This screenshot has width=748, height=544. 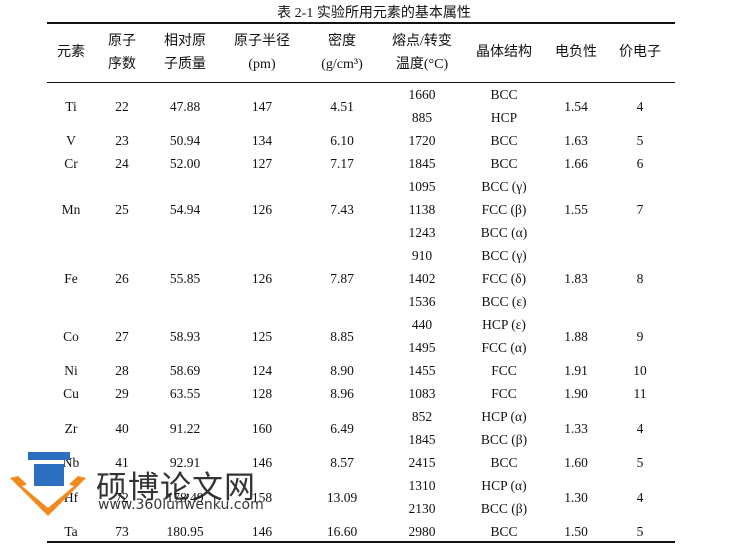 I want to click on atomic-mass: 92.91, so click(x=185, y=462).